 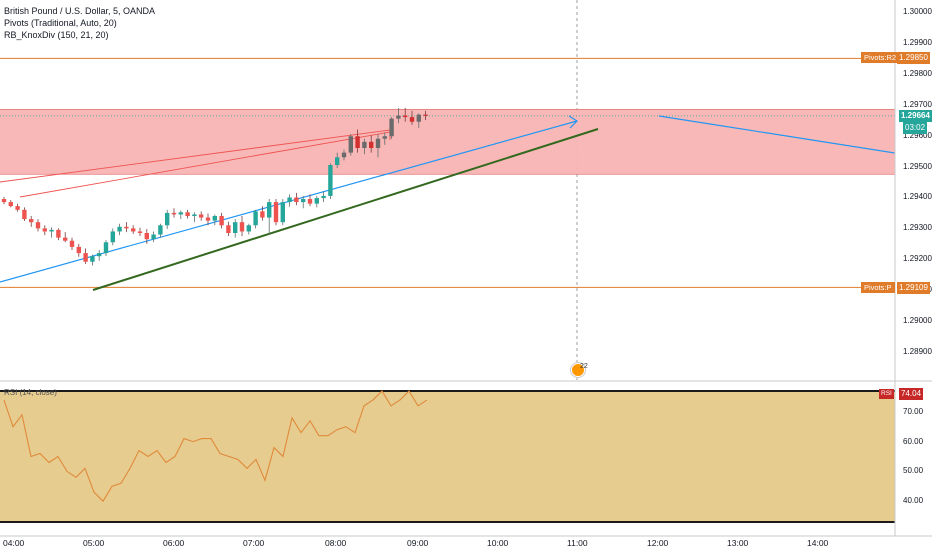 I want to click on time-tick-label: 09:00, so click(x=418, y=543).